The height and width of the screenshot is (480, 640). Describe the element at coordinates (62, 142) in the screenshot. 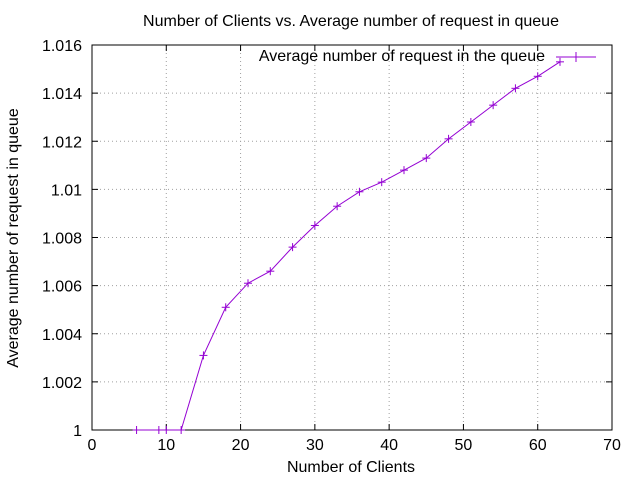

I see `y-tick-label: 1.012` at that location.